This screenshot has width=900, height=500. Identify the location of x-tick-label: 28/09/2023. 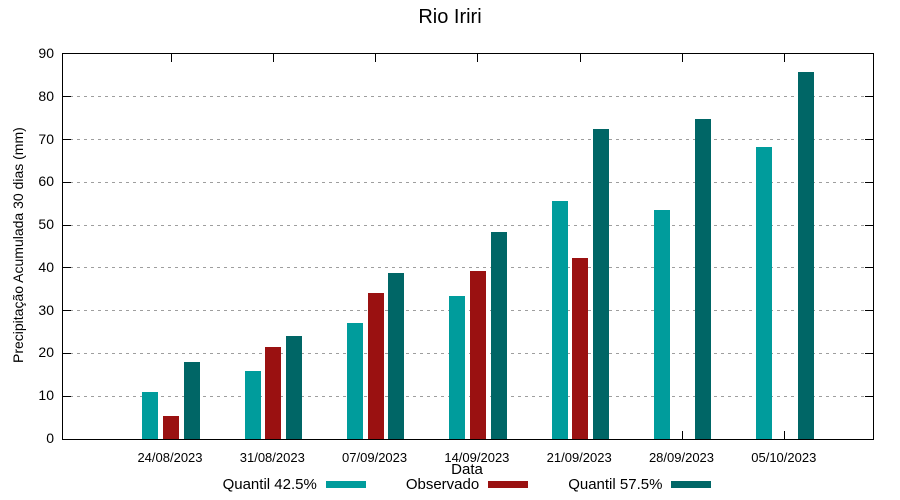
(681, 457).